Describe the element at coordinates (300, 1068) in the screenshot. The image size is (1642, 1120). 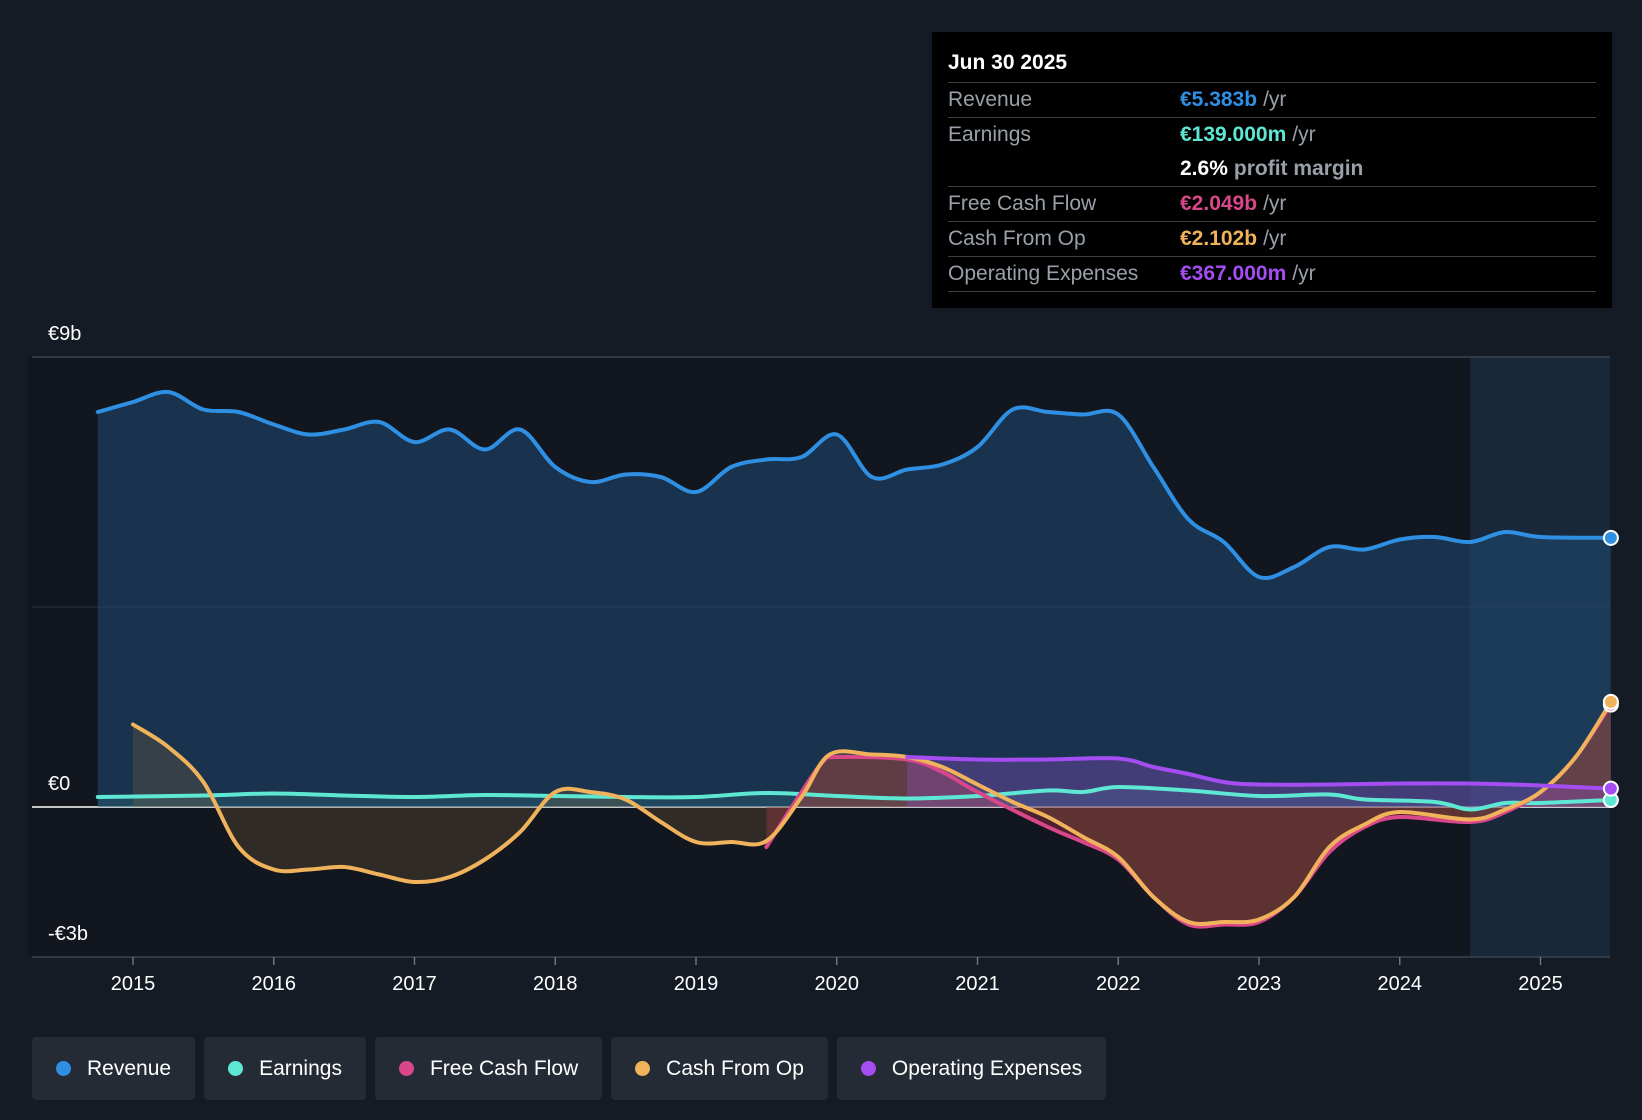
I see `legend-label: Earnings` at that location.